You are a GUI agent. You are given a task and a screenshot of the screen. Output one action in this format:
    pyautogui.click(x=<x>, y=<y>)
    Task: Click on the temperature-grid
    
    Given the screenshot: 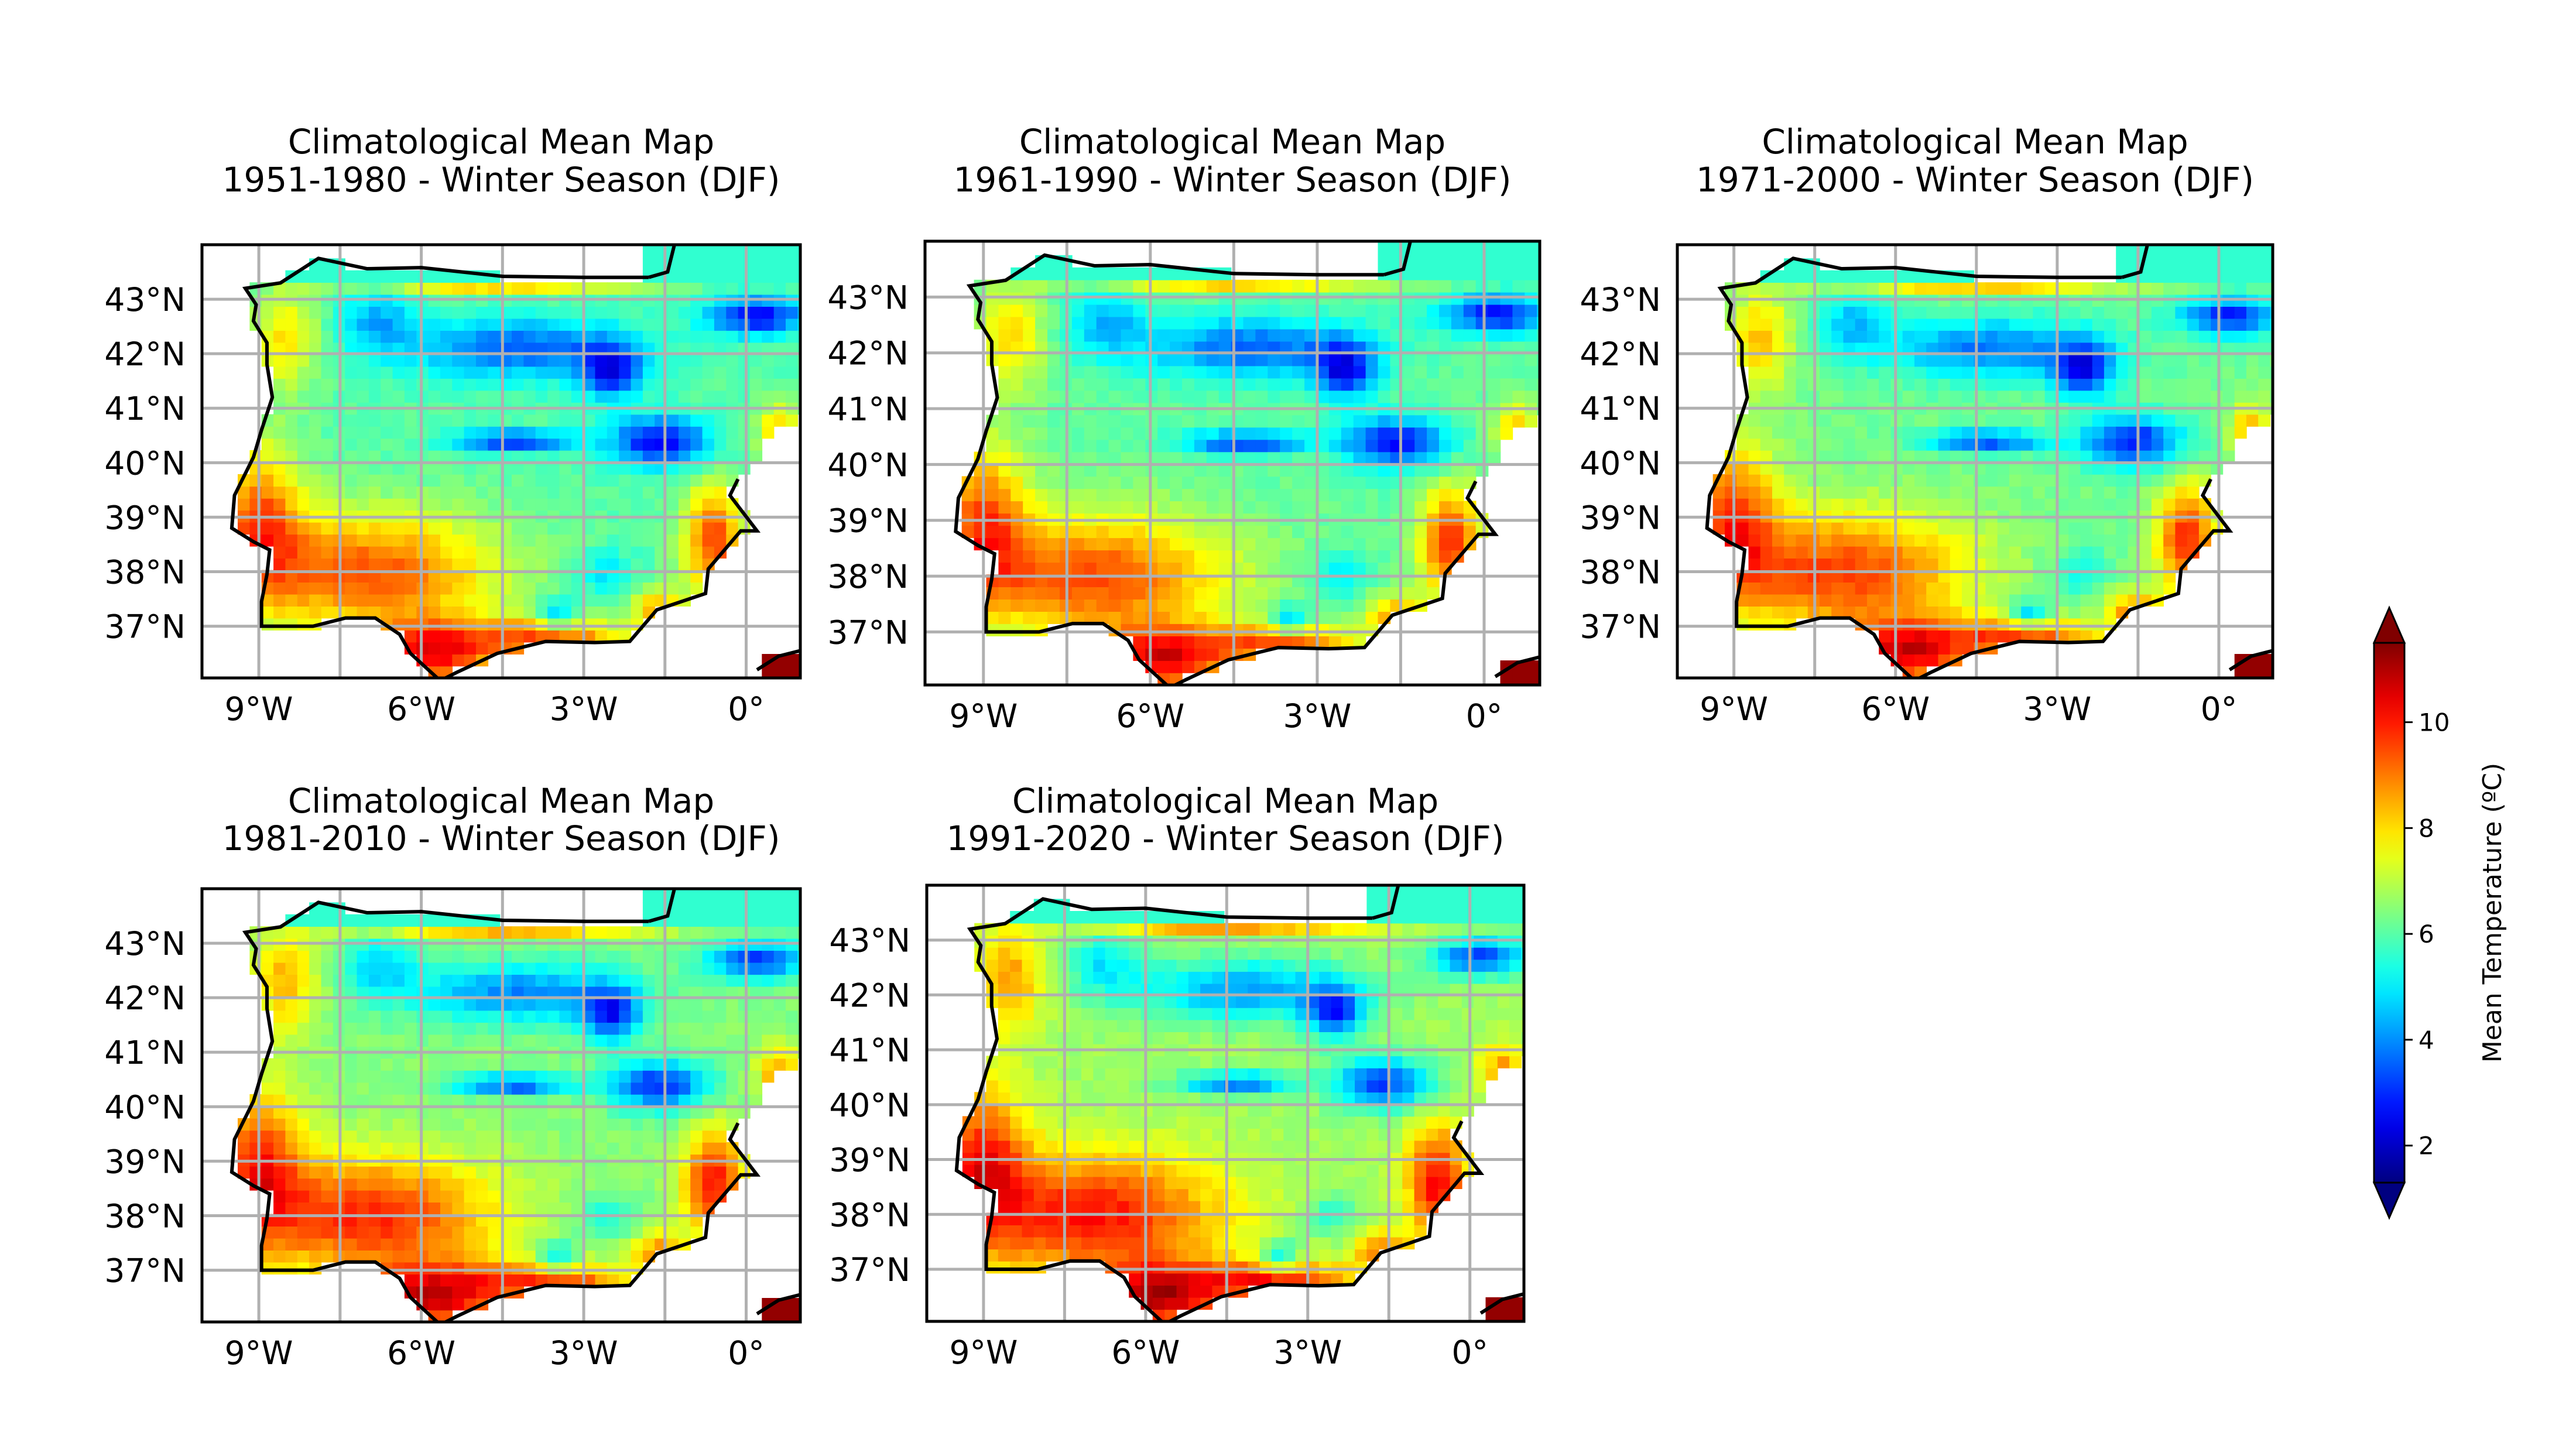 What is the action you would take?
    pyautogui.click(x=519, y=1105)
    